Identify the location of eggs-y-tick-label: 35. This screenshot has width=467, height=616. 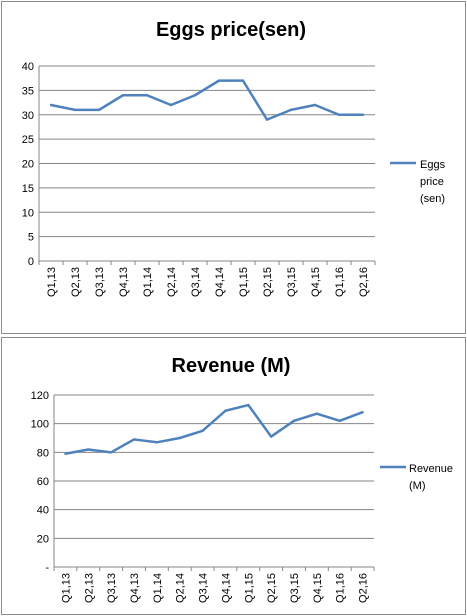
(28, 91).